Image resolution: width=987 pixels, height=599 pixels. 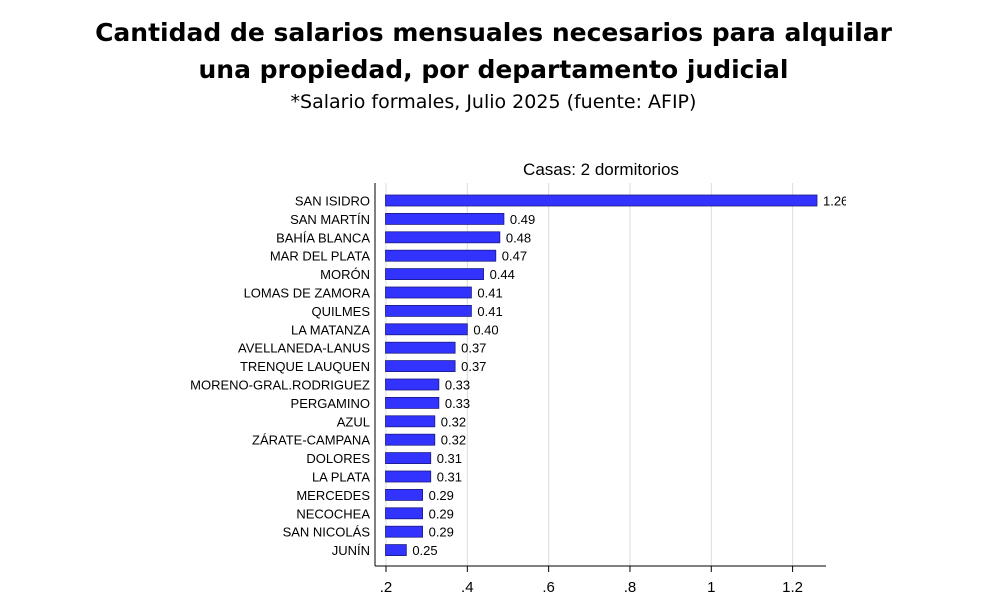 What do you see at coordinates (548, 587) in the screenshot?
I see `x-tick-label-2: .6` at bounding box center [548, 587].